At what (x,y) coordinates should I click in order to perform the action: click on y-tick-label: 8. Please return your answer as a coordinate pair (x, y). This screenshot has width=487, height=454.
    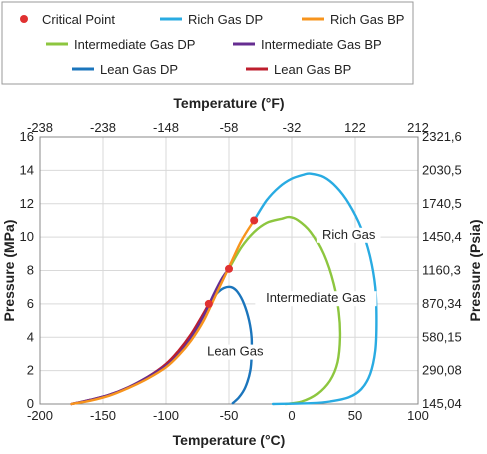
    Looking at the image, I should click on (30, 270).